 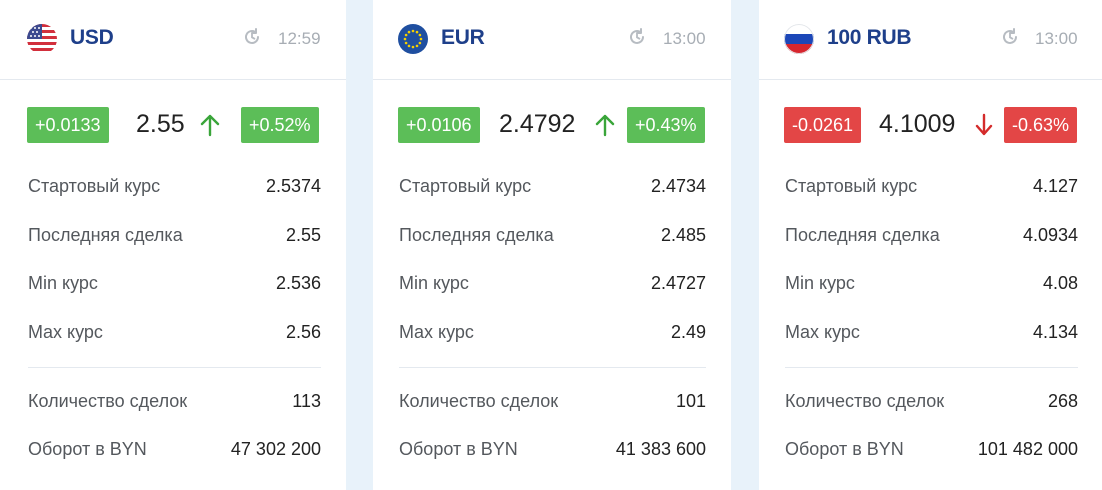 What do you see at coordinates (660, 449) in the screenshot?
I see `stat-value: 41 383 600` at bounding box center [660, 449].